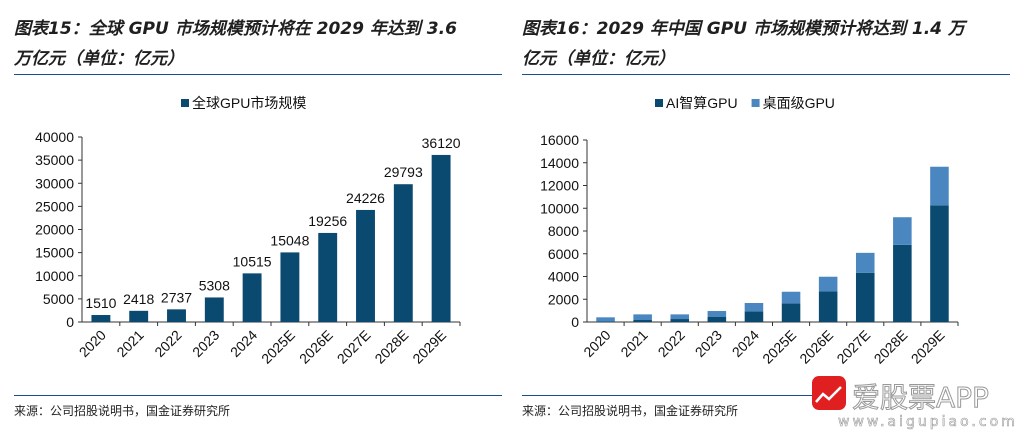 The width and height of the screenshot is (1025, 435). Describe the element at coordinates (403, 172) in the screenshot. I see `data-label: 29793` at that location.